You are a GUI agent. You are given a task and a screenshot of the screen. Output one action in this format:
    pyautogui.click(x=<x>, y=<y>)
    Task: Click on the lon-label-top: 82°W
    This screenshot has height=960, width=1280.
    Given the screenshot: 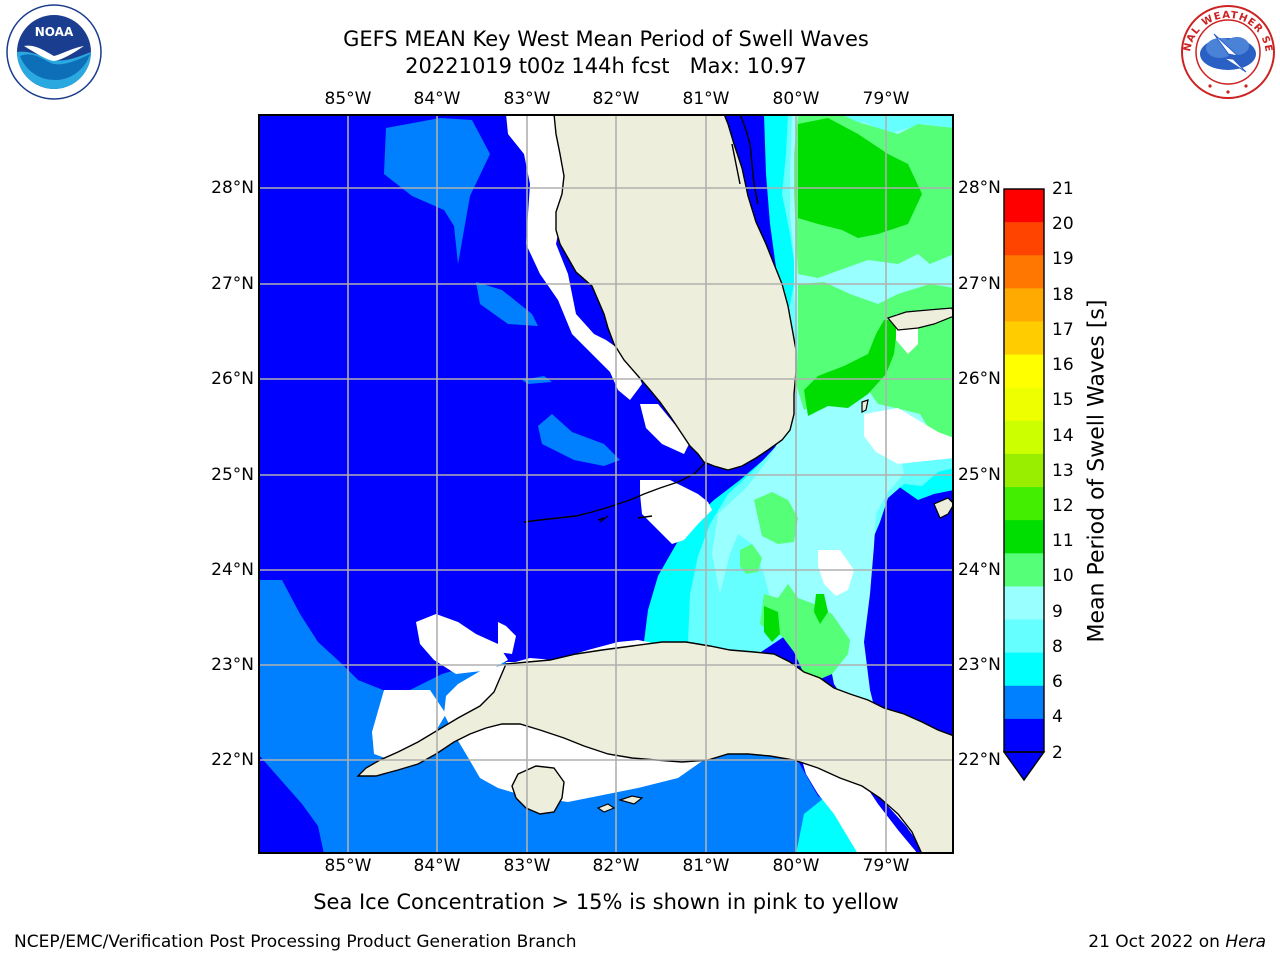 What is the action you would take?
    pyautogui.click(x=616, y=99)
    